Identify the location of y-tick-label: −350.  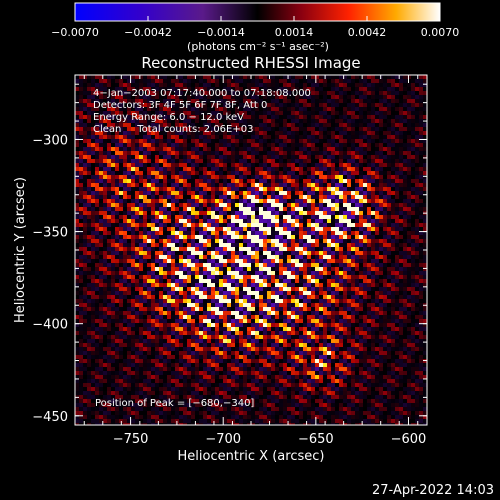
(50, 233).